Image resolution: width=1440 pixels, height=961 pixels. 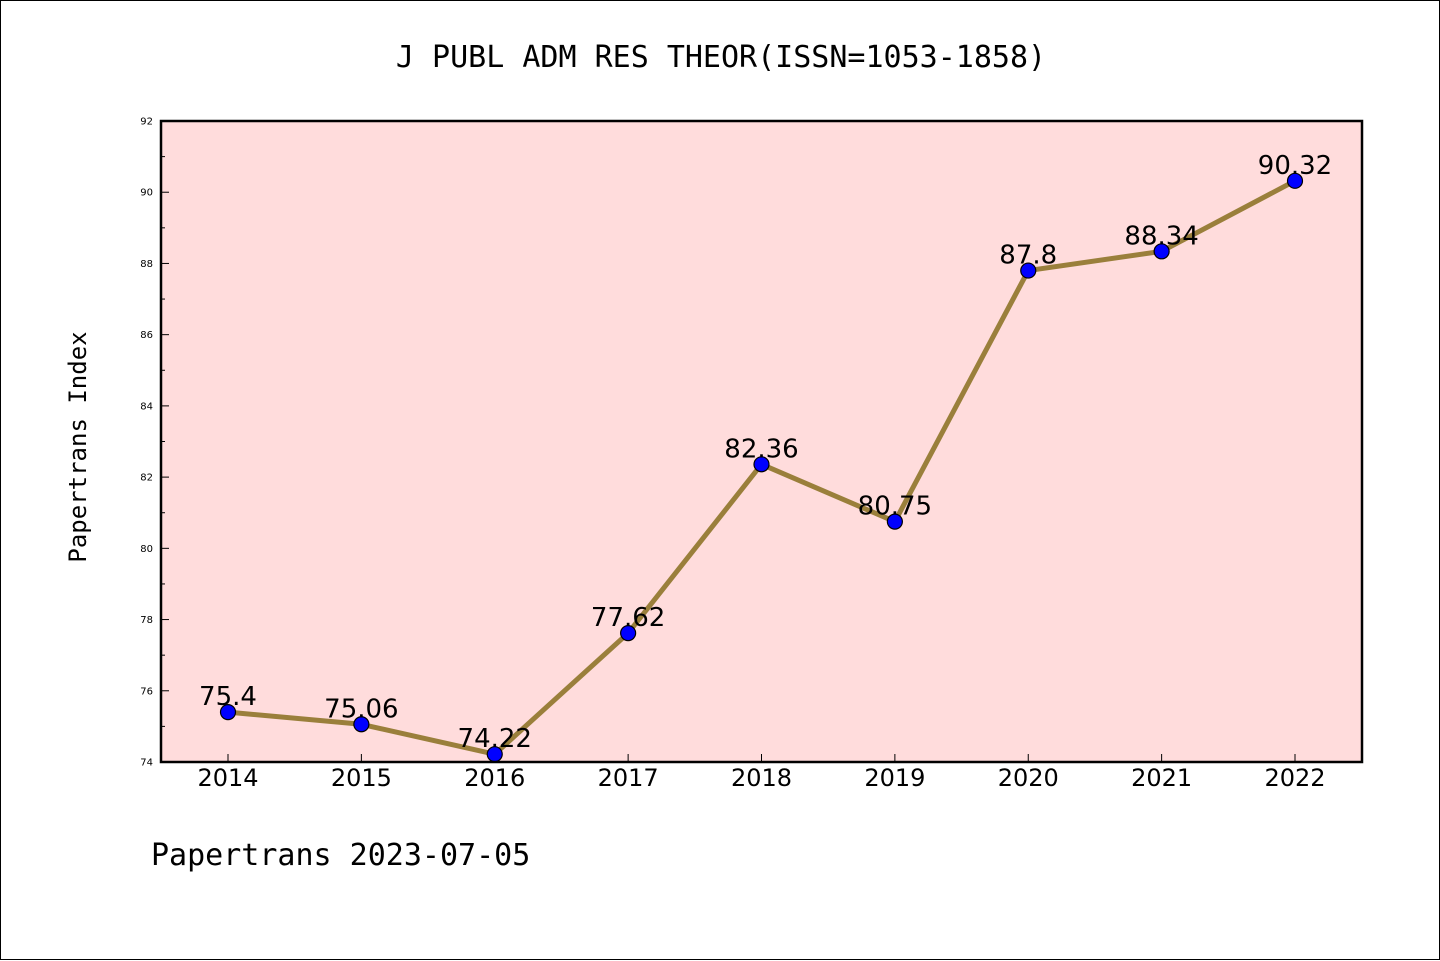 I want to click on y-tick-label: 88, so click(x=146, y=264).